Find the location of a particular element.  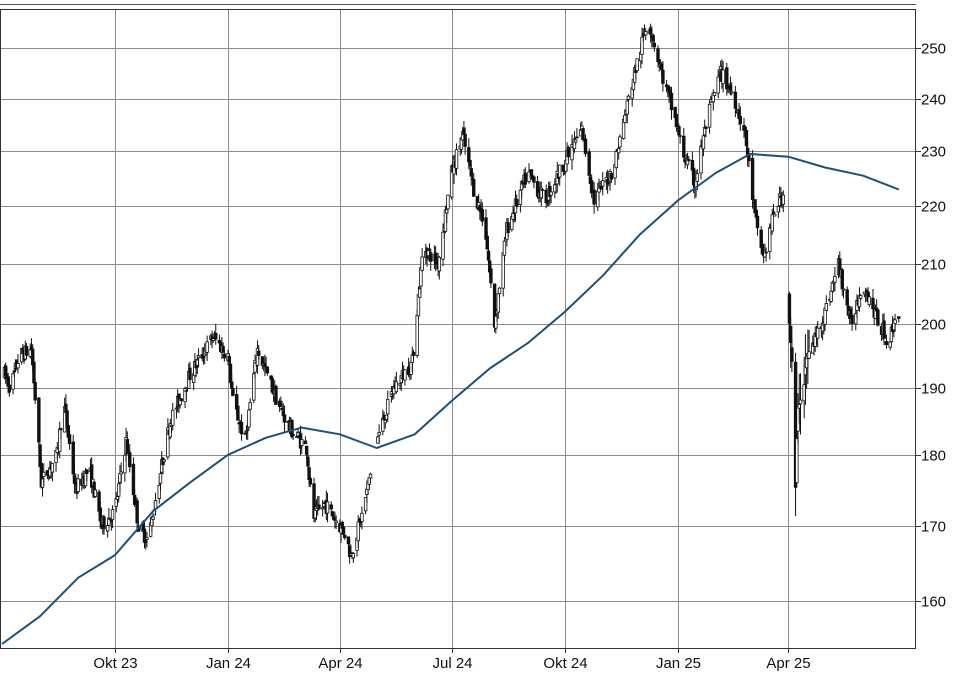

y-axis-ticks: 160 170 180 190 200 210 220 230 240 250 is located at coordinates (931, 326).